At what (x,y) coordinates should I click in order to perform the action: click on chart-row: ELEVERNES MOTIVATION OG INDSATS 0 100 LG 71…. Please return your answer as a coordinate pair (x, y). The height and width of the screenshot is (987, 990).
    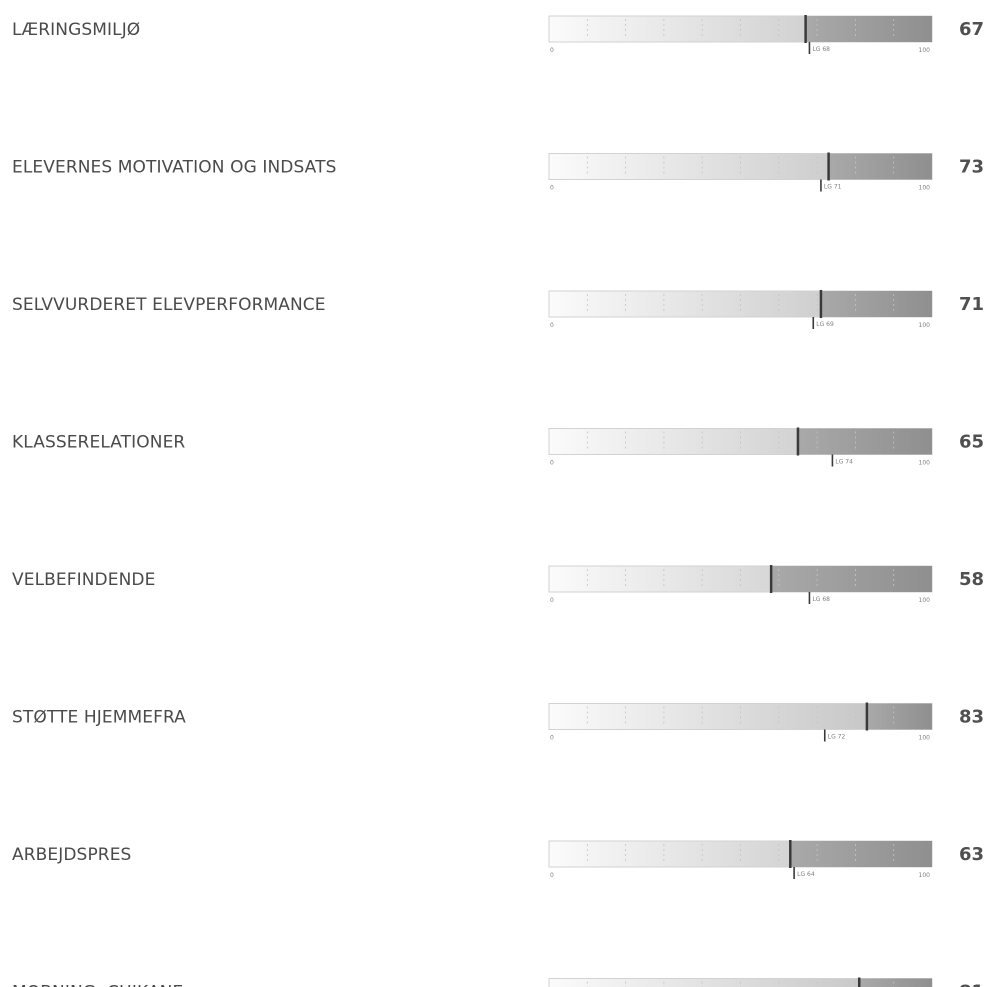
    Looking at the image, I should click on (498, 172).